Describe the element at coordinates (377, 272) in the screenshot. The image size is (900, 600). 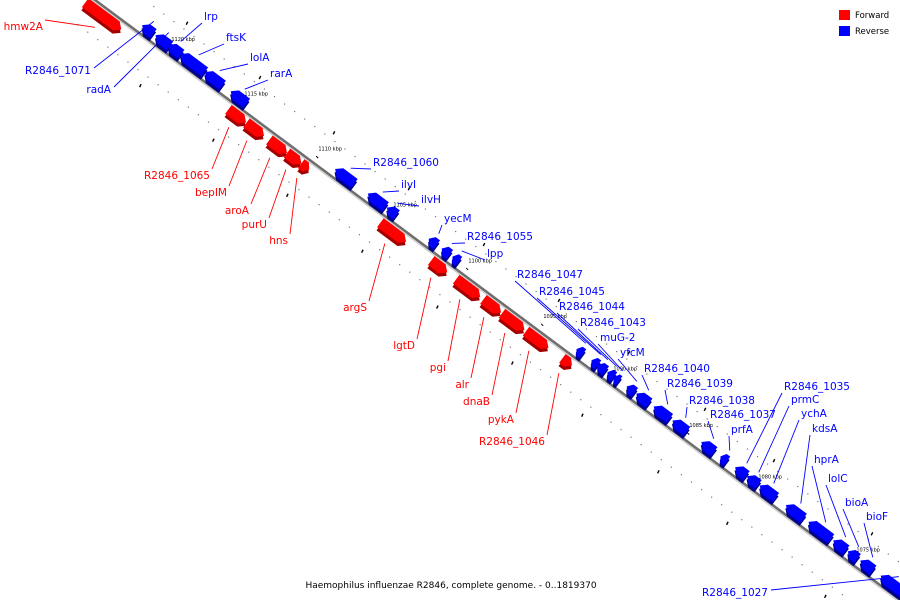
I see `pointer-args` at that location.